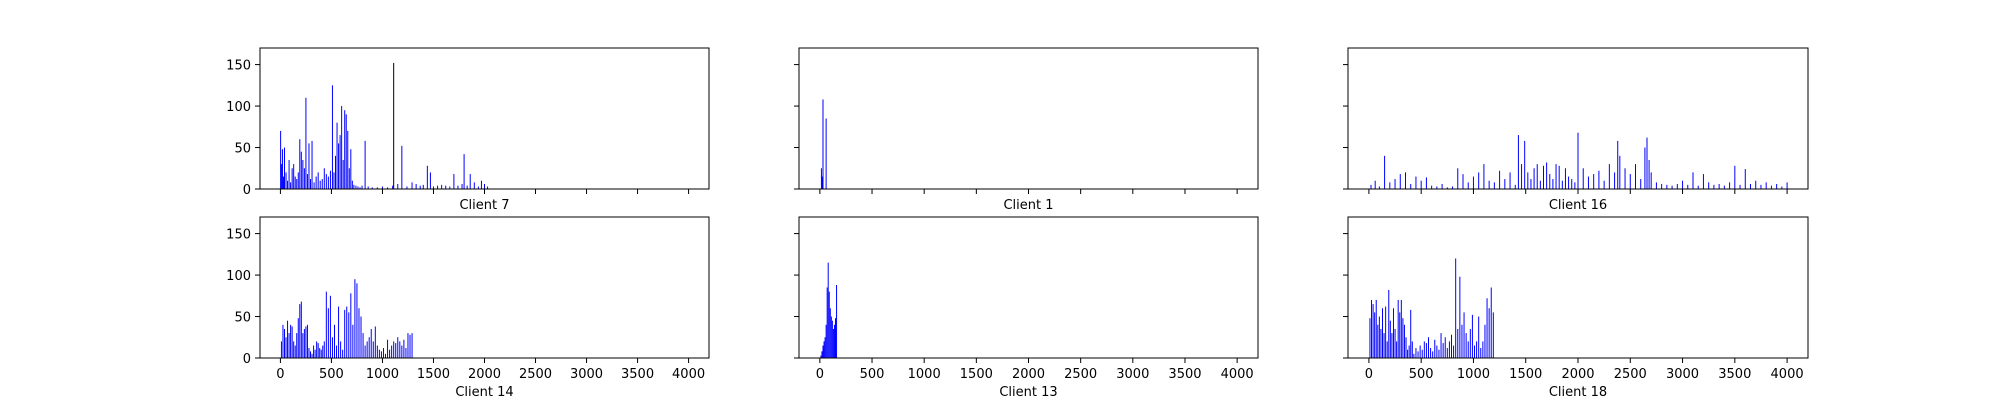 The image size is (2000, 400). Describe the element at coordinates (1578, 392) in the screenshot. I see `x-axis-label: Client 18` at that location.